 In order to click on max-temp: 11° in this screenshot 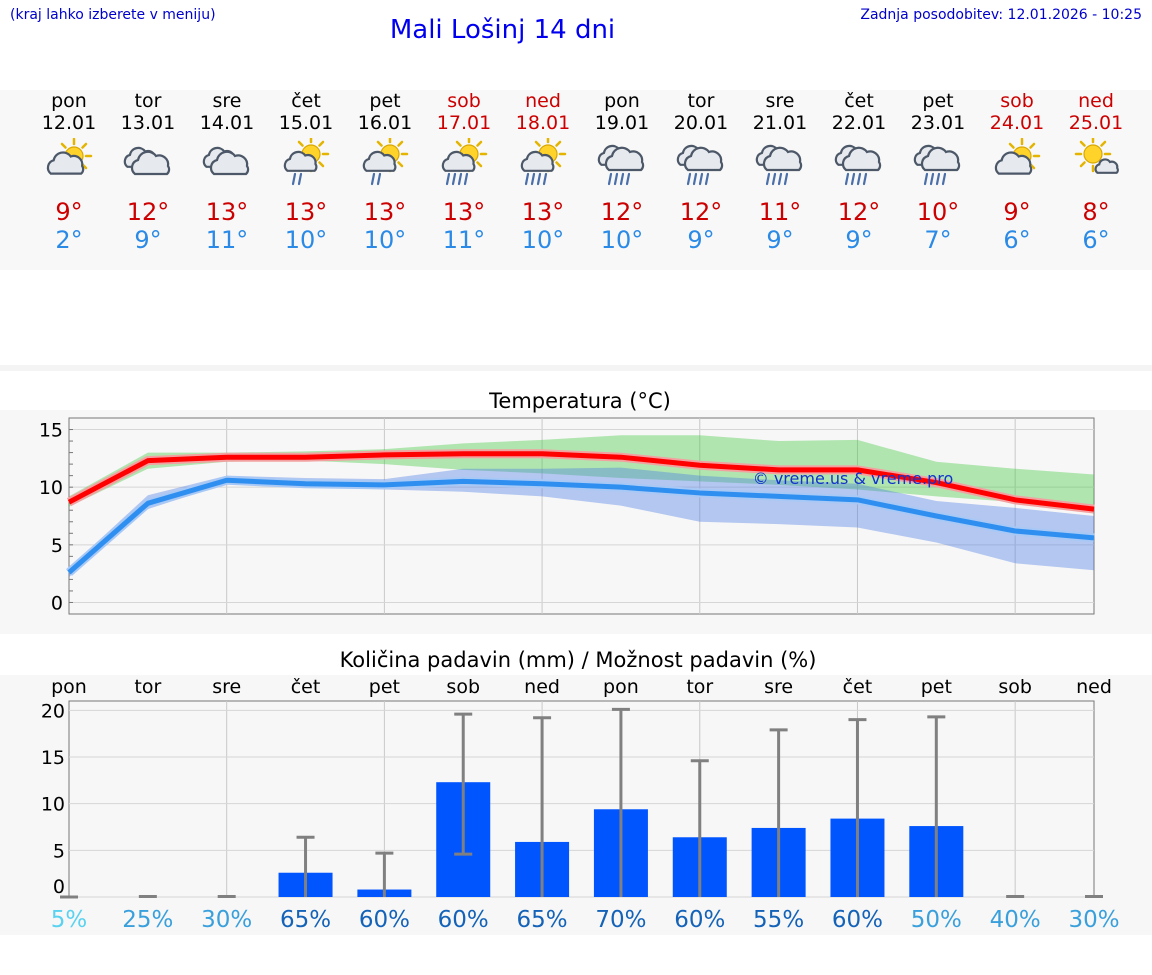, I will do `click(780, 212)`.